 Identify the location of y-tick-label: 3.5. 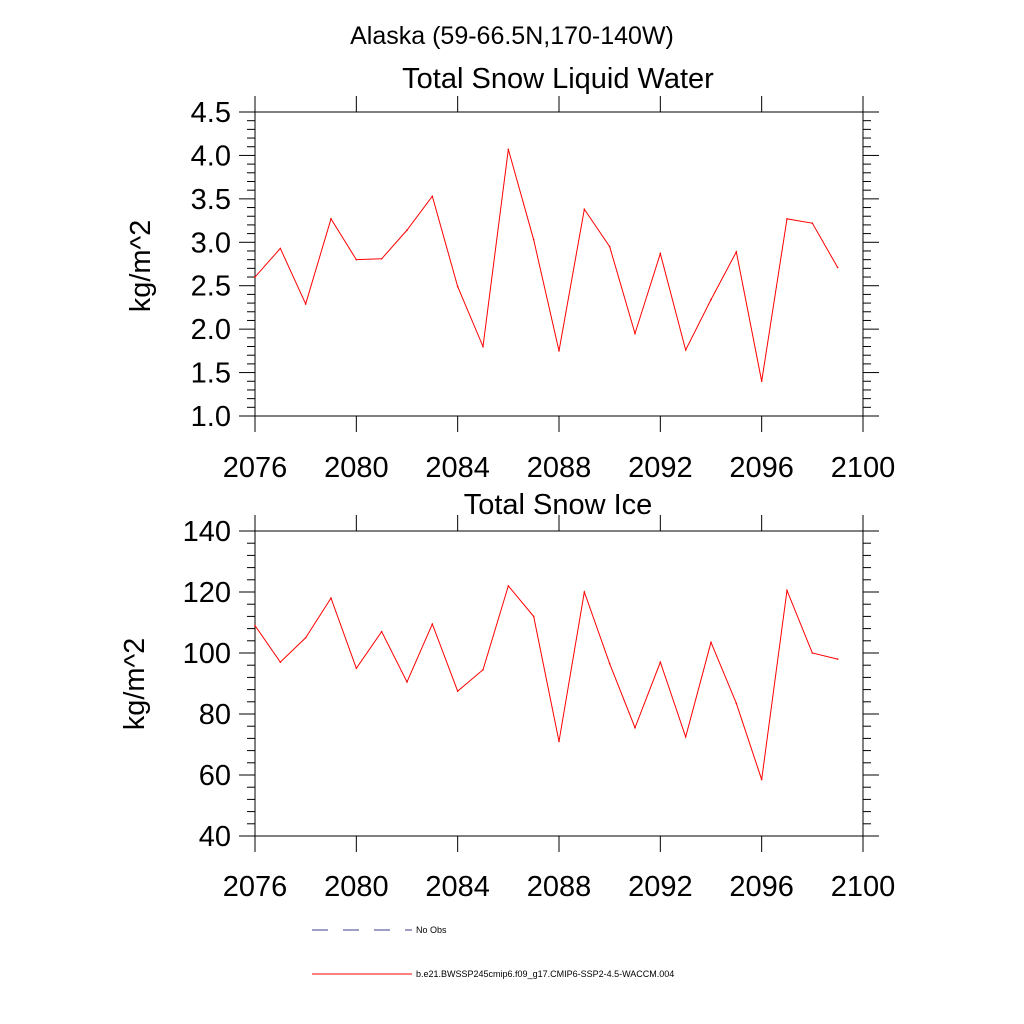
(211, 200).